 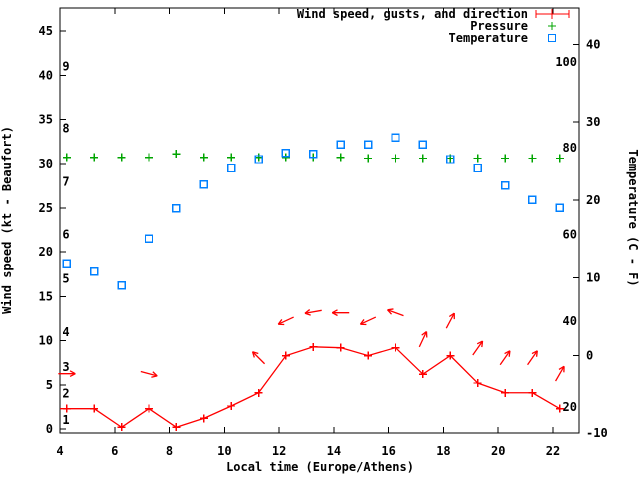 What do you see at coordinates (169, 451) in the screenshot?
I see `x-tick-label: 8` at bounding box center [169, 451].